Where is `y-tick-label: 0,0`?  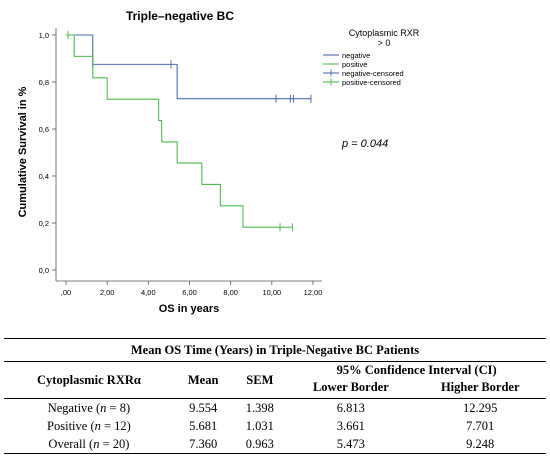
y-tick-label: 0,0 is located at coordinates (44, 270).